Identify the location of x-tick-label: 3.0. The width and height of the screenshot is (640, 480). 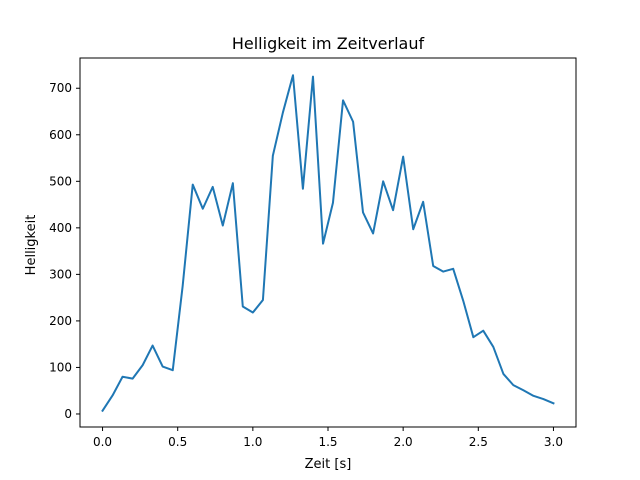
(553, 442).